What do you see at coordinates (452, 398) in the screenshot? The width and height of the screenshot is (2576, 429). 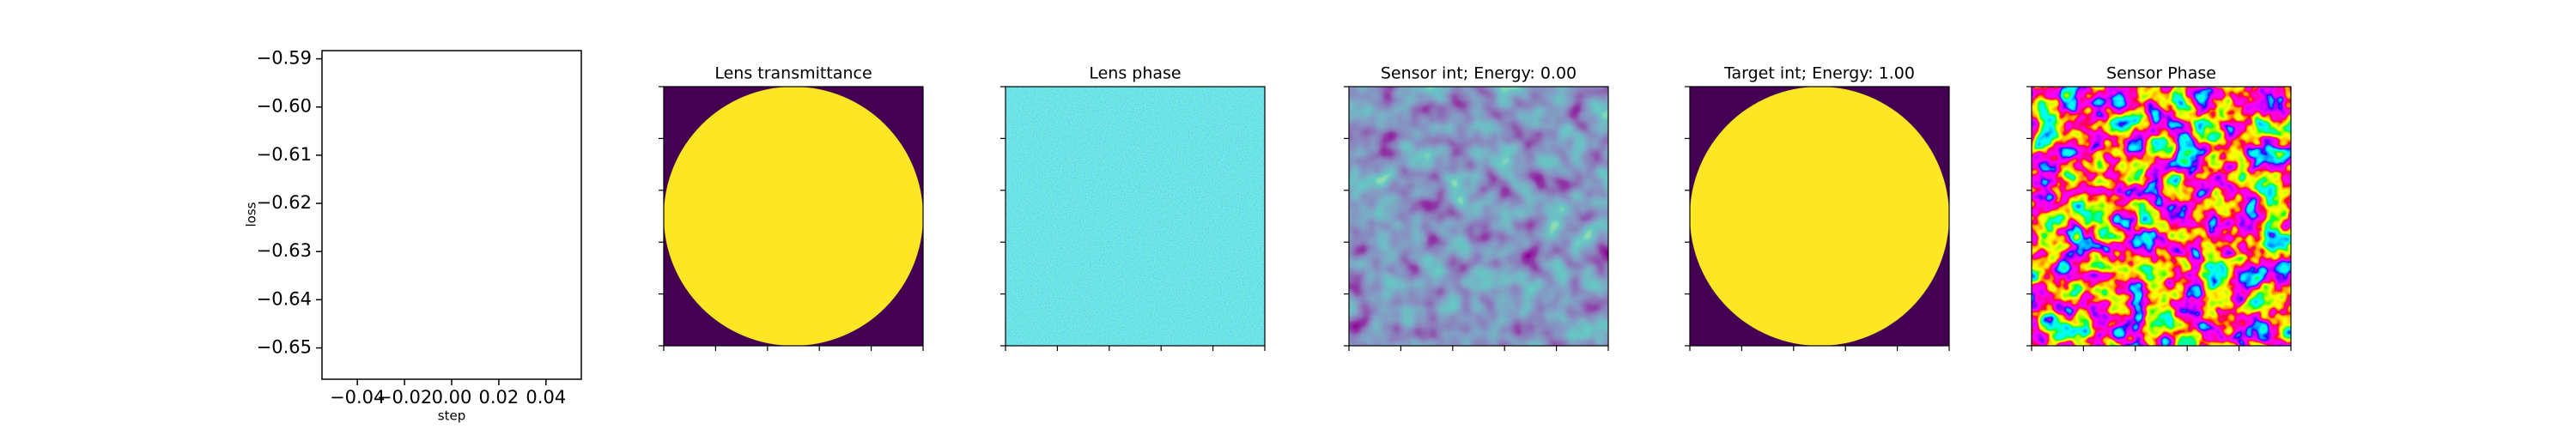 I see `x-tick-label: 0.00` at bounding box center [452, 398].